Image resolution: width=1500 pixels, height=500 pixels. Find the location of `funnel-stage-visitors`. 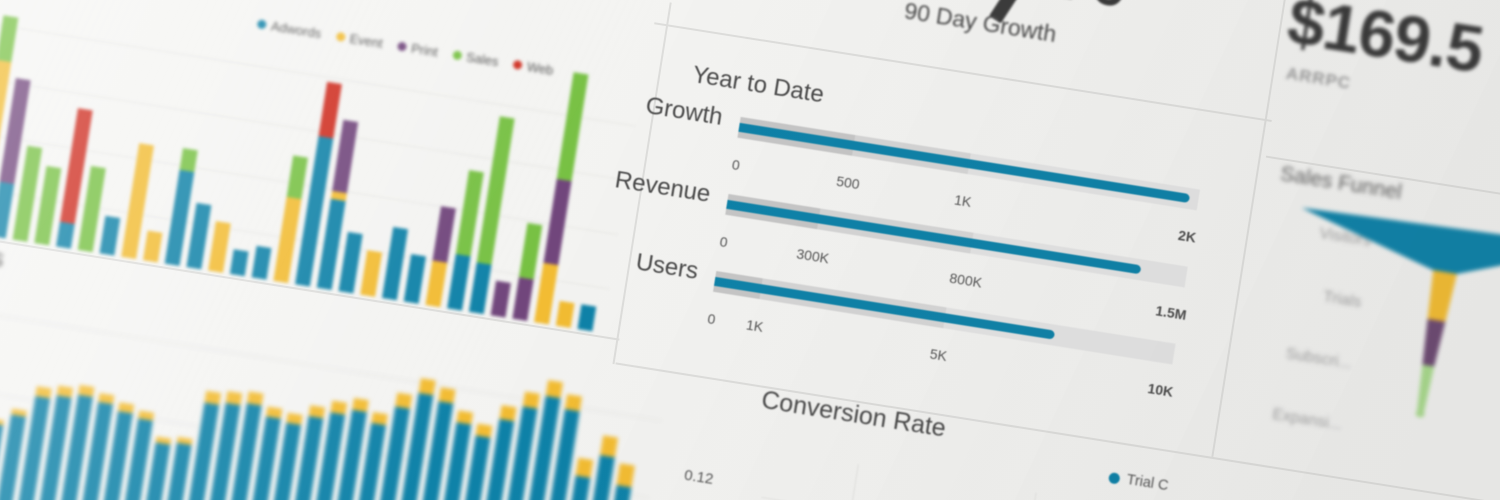

funnel-stage-visitors is located at coordinates (1400, 240).